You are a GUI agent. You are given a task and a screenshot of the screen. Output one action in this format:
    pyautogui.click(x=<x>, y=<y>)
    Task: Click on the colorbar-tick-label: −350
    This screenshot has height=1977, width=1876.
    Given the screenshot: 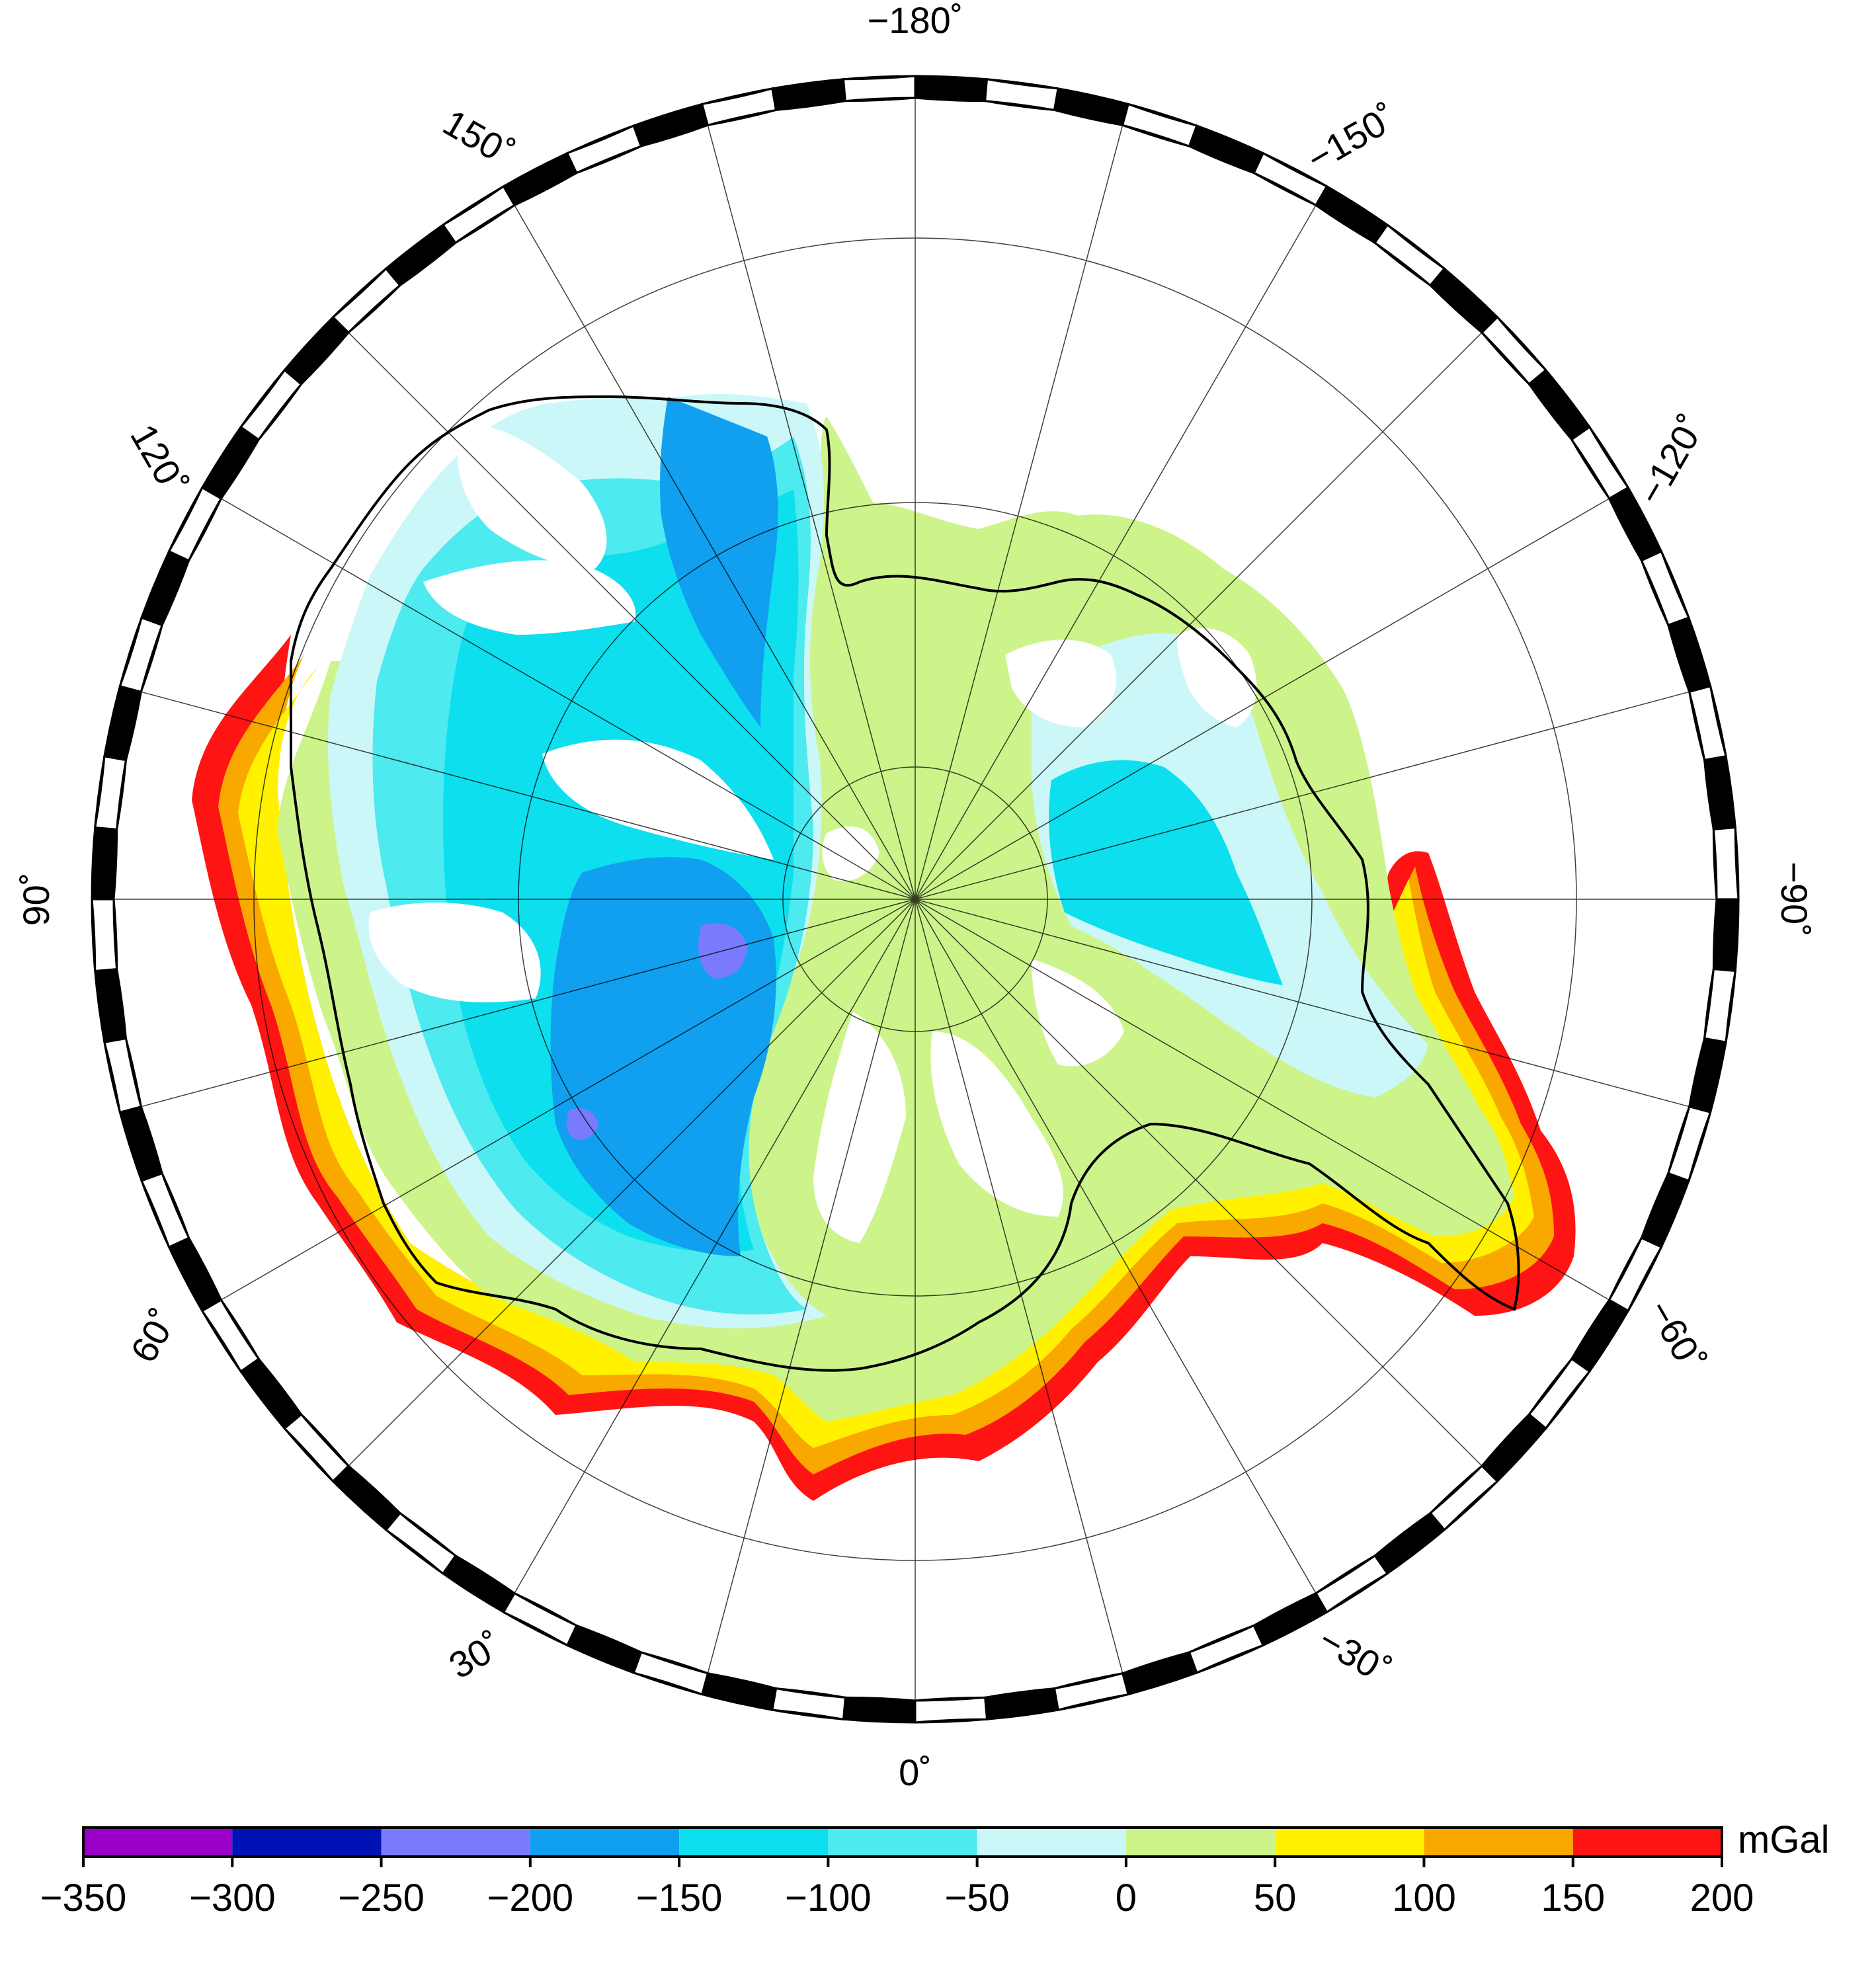 What is the action you would take?
    pyautogui.click(x=83, y=1897)
    